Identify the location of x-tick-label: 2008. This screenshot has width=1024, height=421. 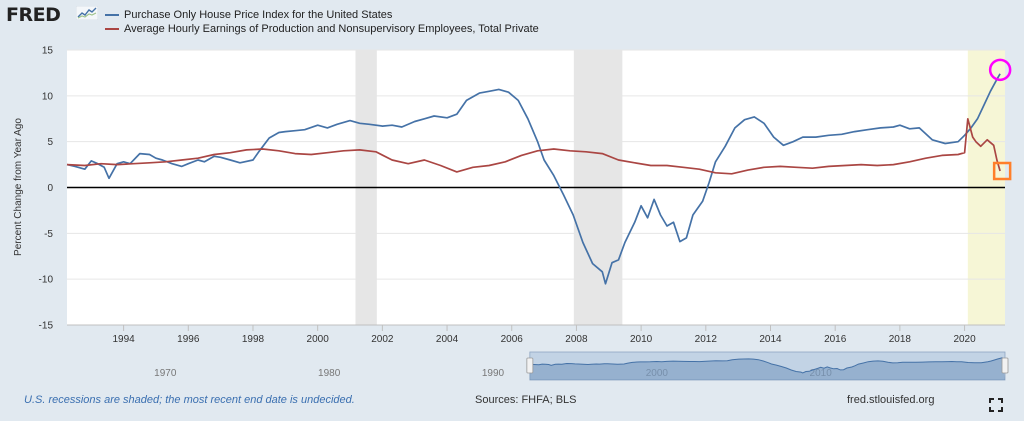
(576, 339).